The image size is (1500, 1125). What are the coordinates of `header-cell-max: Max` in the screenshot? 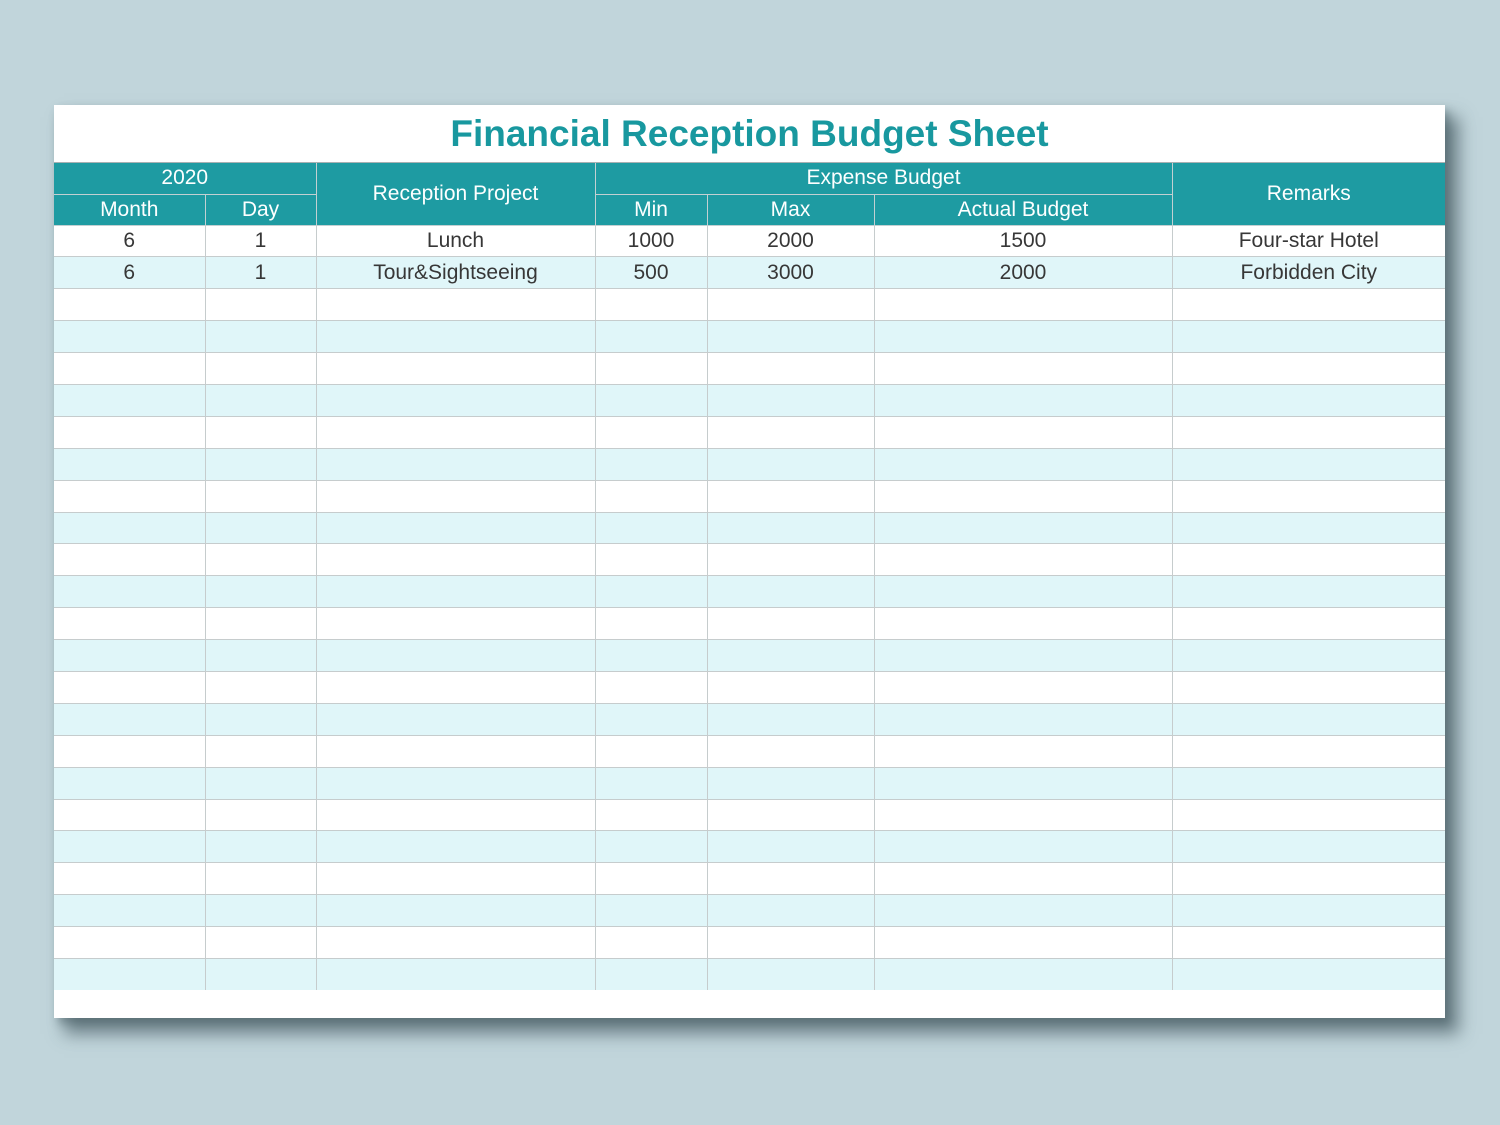 It's located at (790, 209).